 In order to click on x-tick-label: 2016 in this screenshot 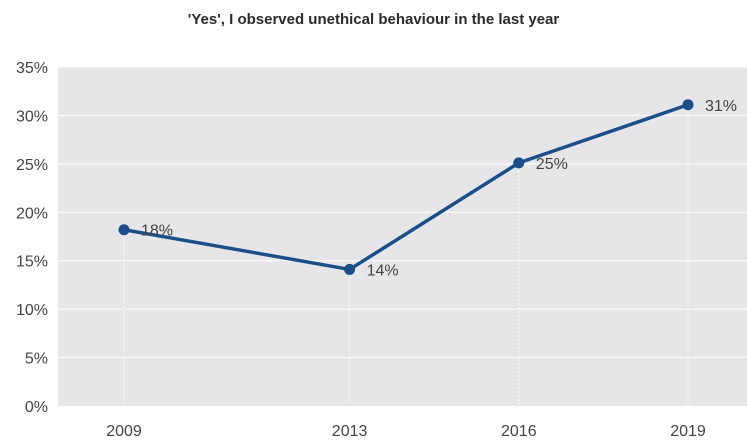, I will do `click(519, 431)`.